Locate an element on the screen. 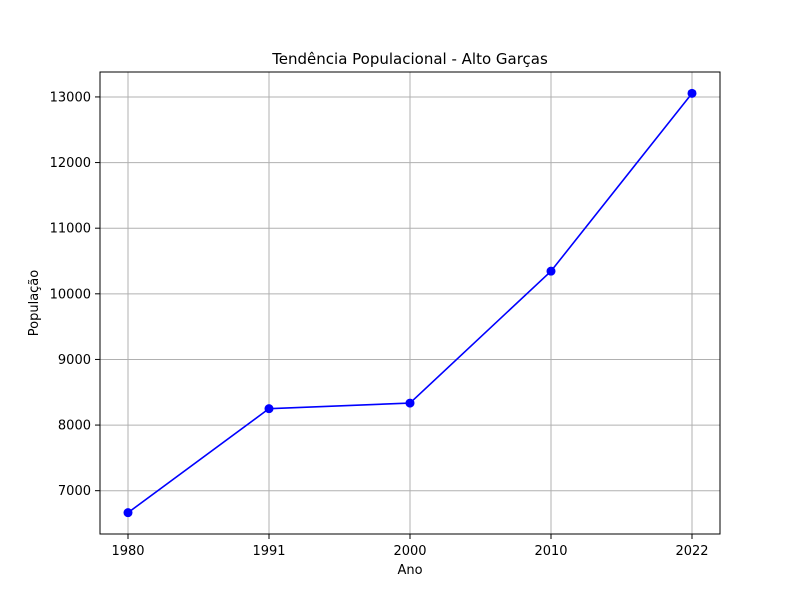  x-tick-label: 2000 is located at coordinates (409, 551).